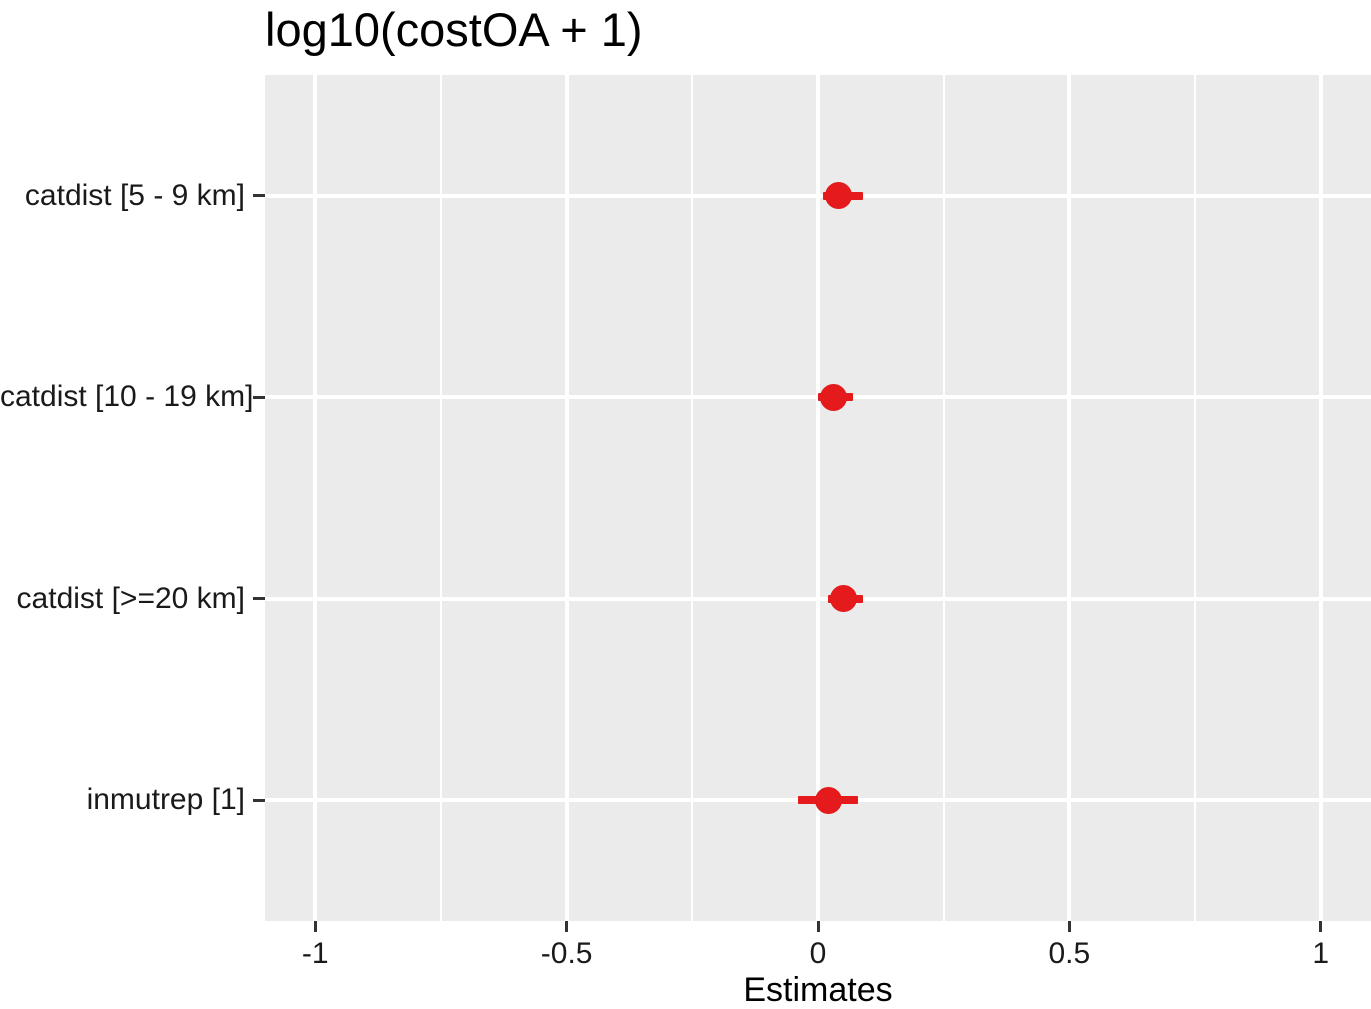 This screenshot has height=1009, width=1371. I want to click on x-axis-tick-label: 0, so click(818, 953).